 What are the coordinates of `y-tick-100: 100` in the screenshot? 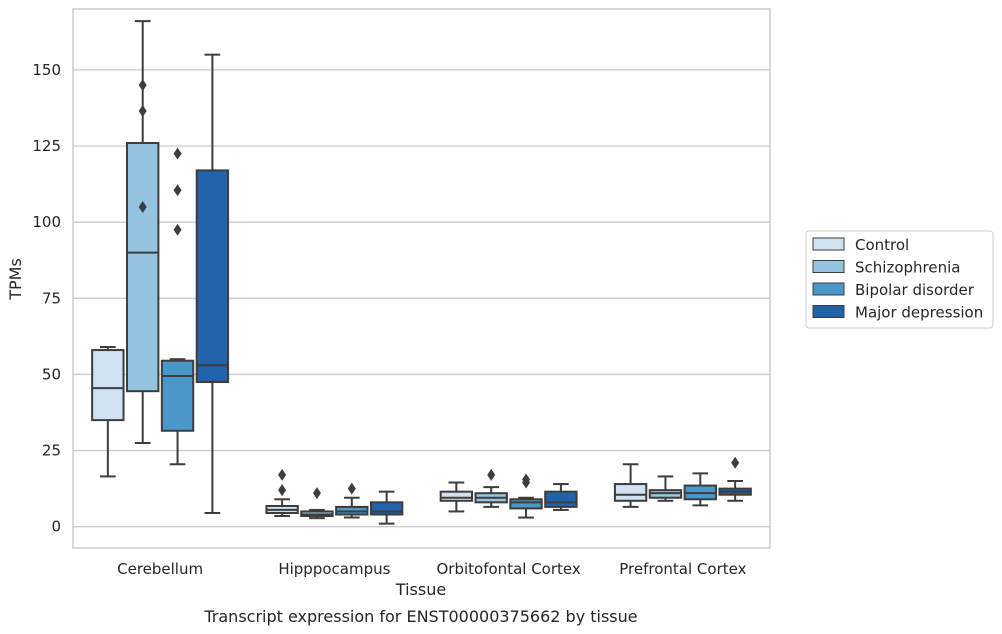 It's located at (46, 222).